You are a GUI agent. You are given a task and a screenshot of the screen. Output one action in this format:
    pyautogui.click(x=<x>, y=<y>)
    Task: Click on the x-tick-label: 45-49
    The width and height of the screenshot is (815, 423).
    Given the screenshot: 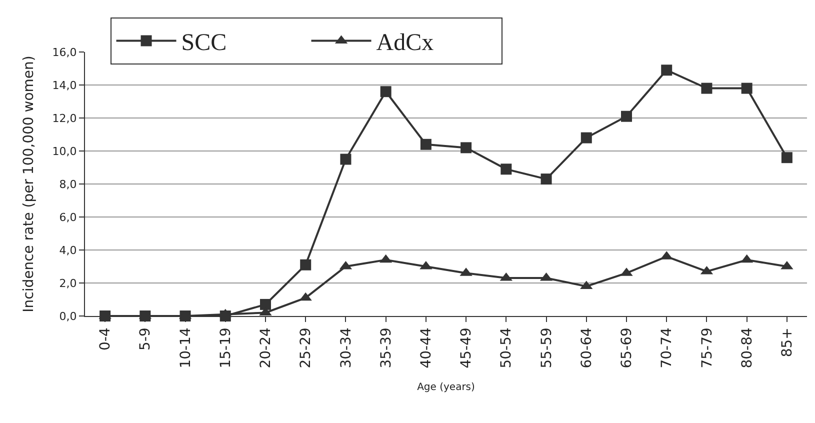 What is the action you would take?
    pyautogui.click(x=466, y=348)
    